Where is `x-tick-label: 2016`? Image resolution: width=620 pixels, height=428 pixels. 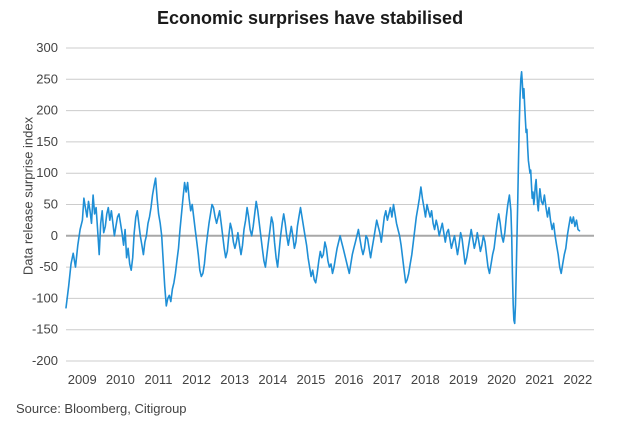
x-tick-label: 2016 is located at coordinates (349, 379).